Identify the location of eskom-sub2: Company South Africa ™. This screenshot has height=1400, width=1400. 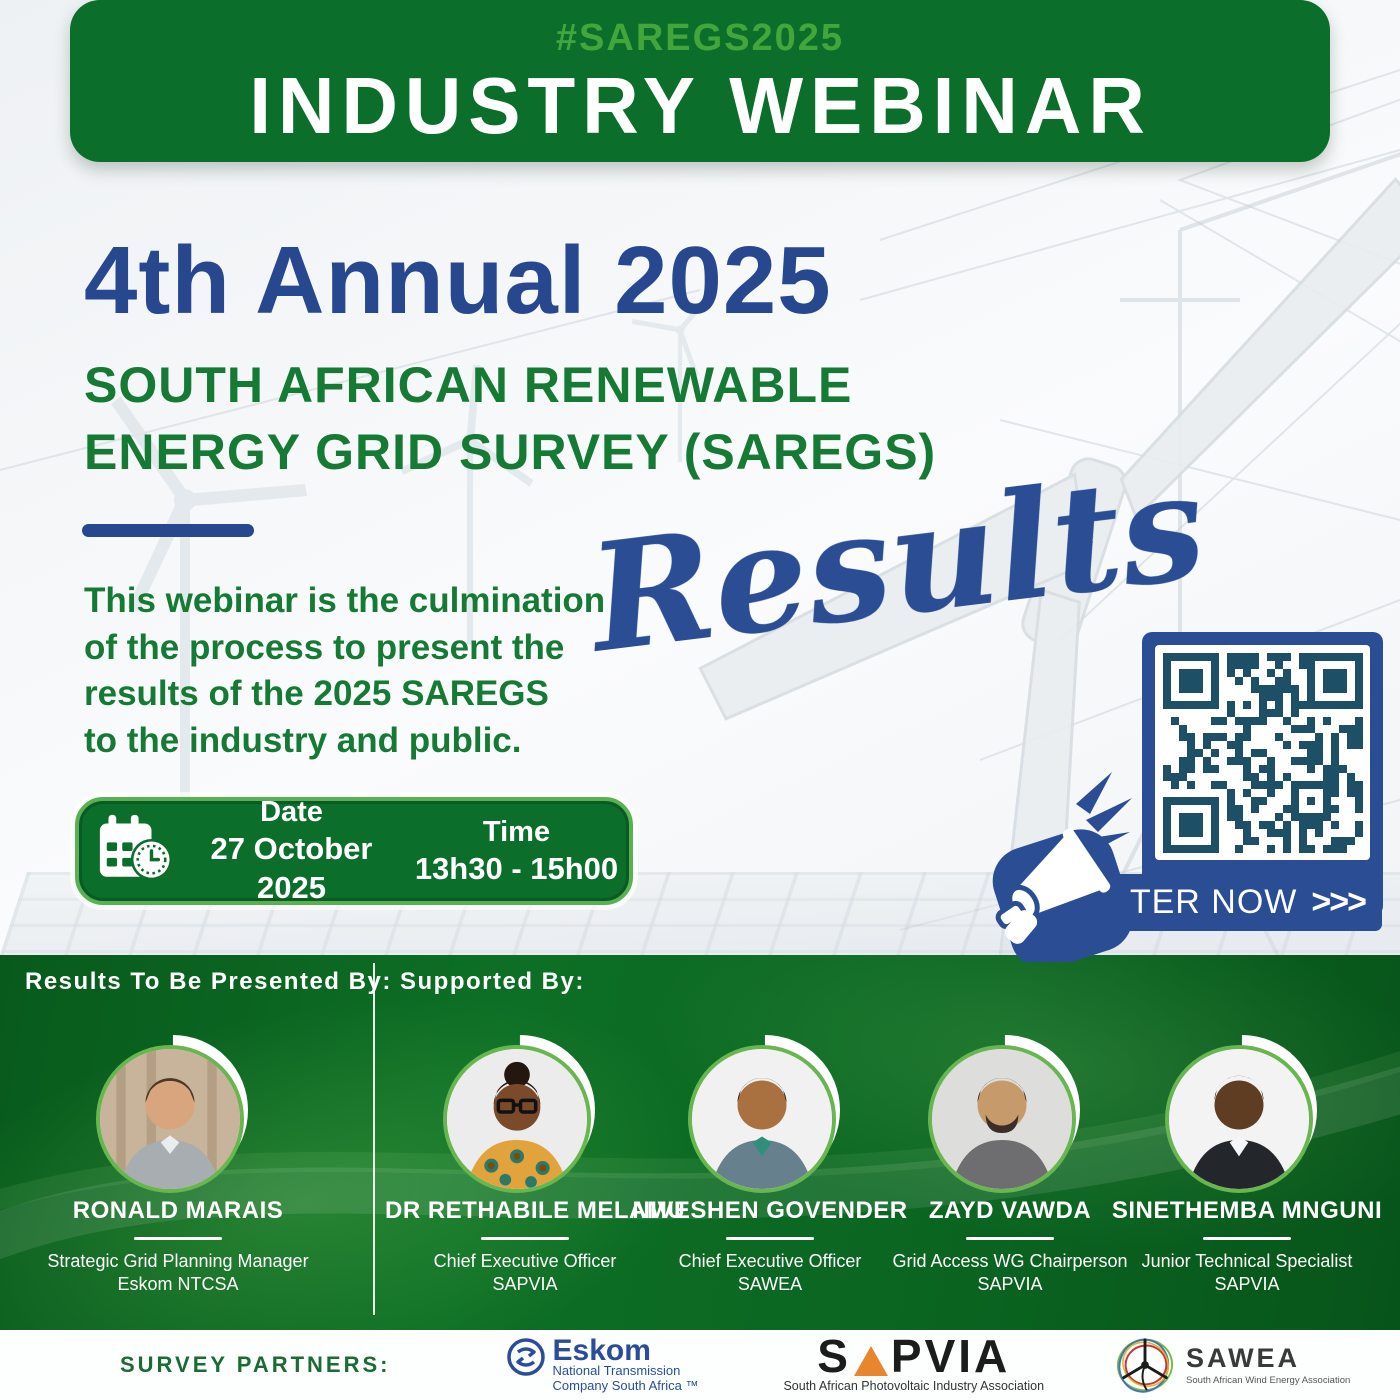
(625, 1385).